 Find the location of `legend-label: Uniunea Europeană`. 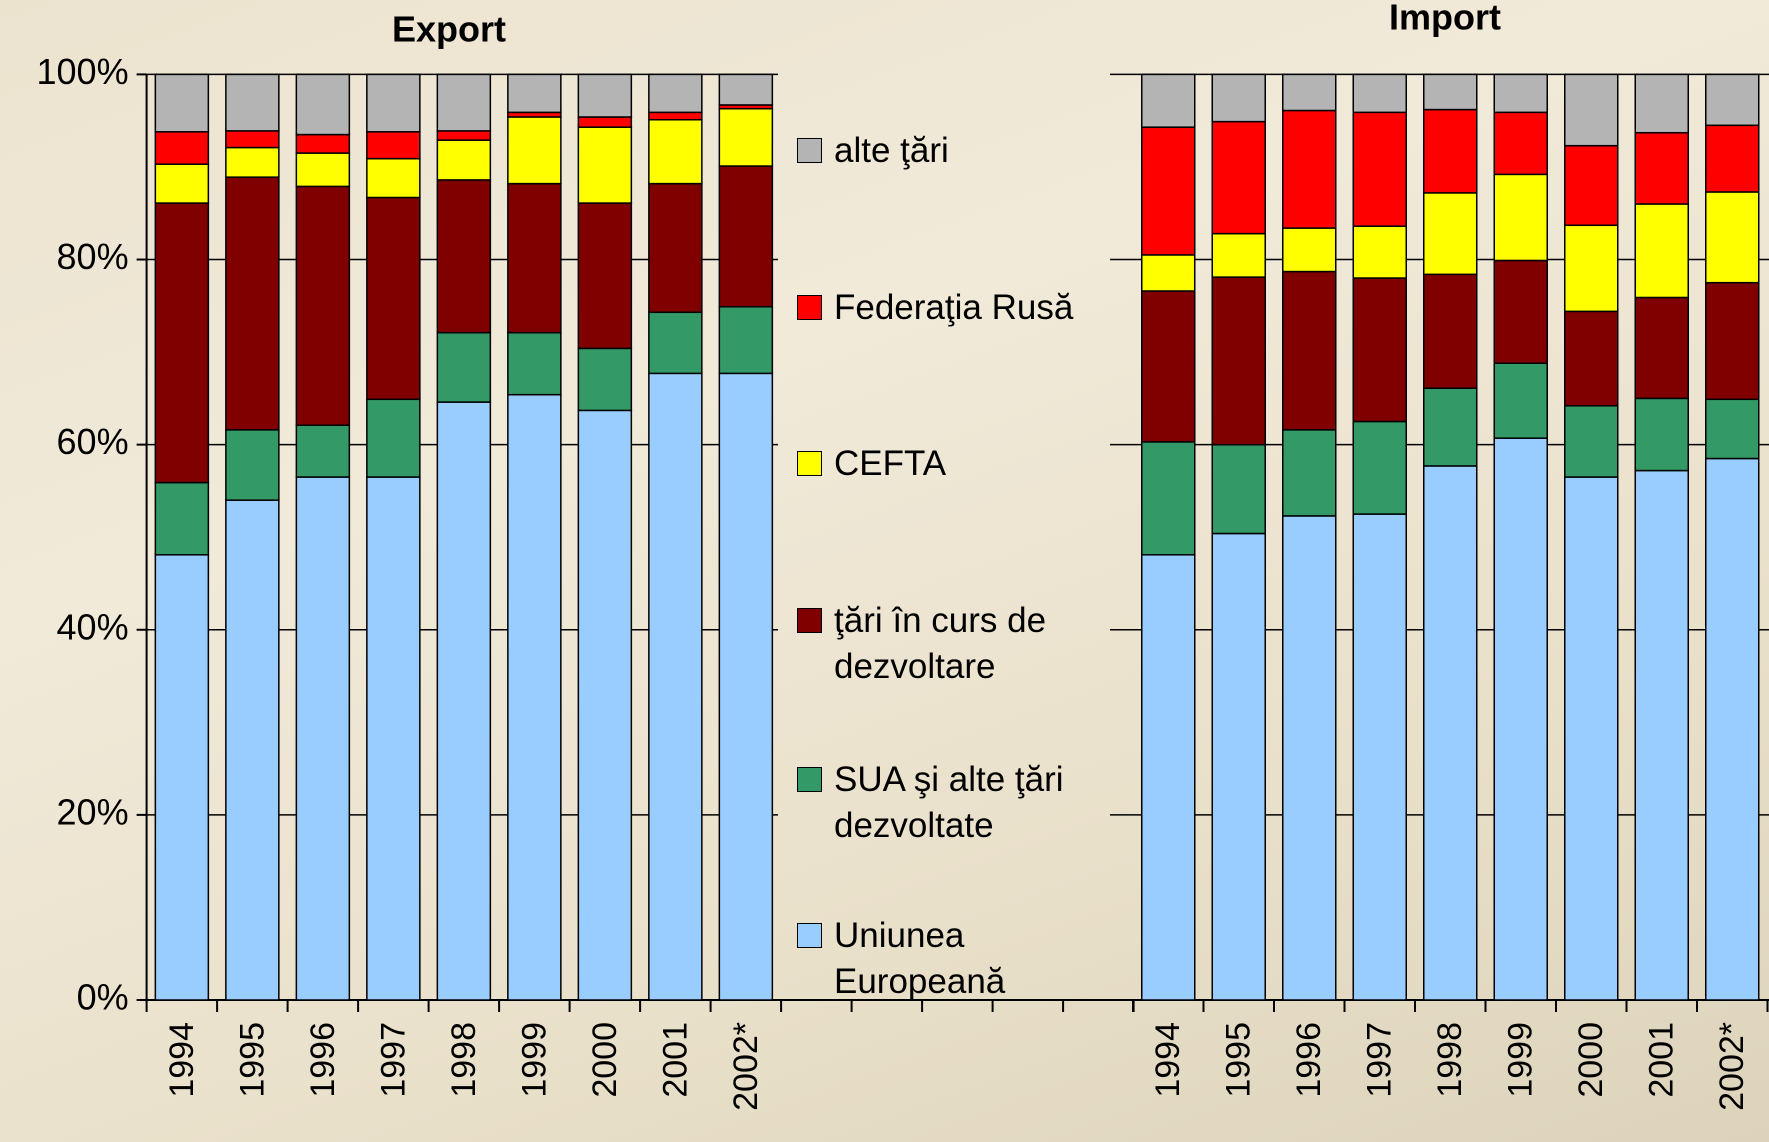

legend-label: Uniunea Europeană is located at coordinates (920, 958).